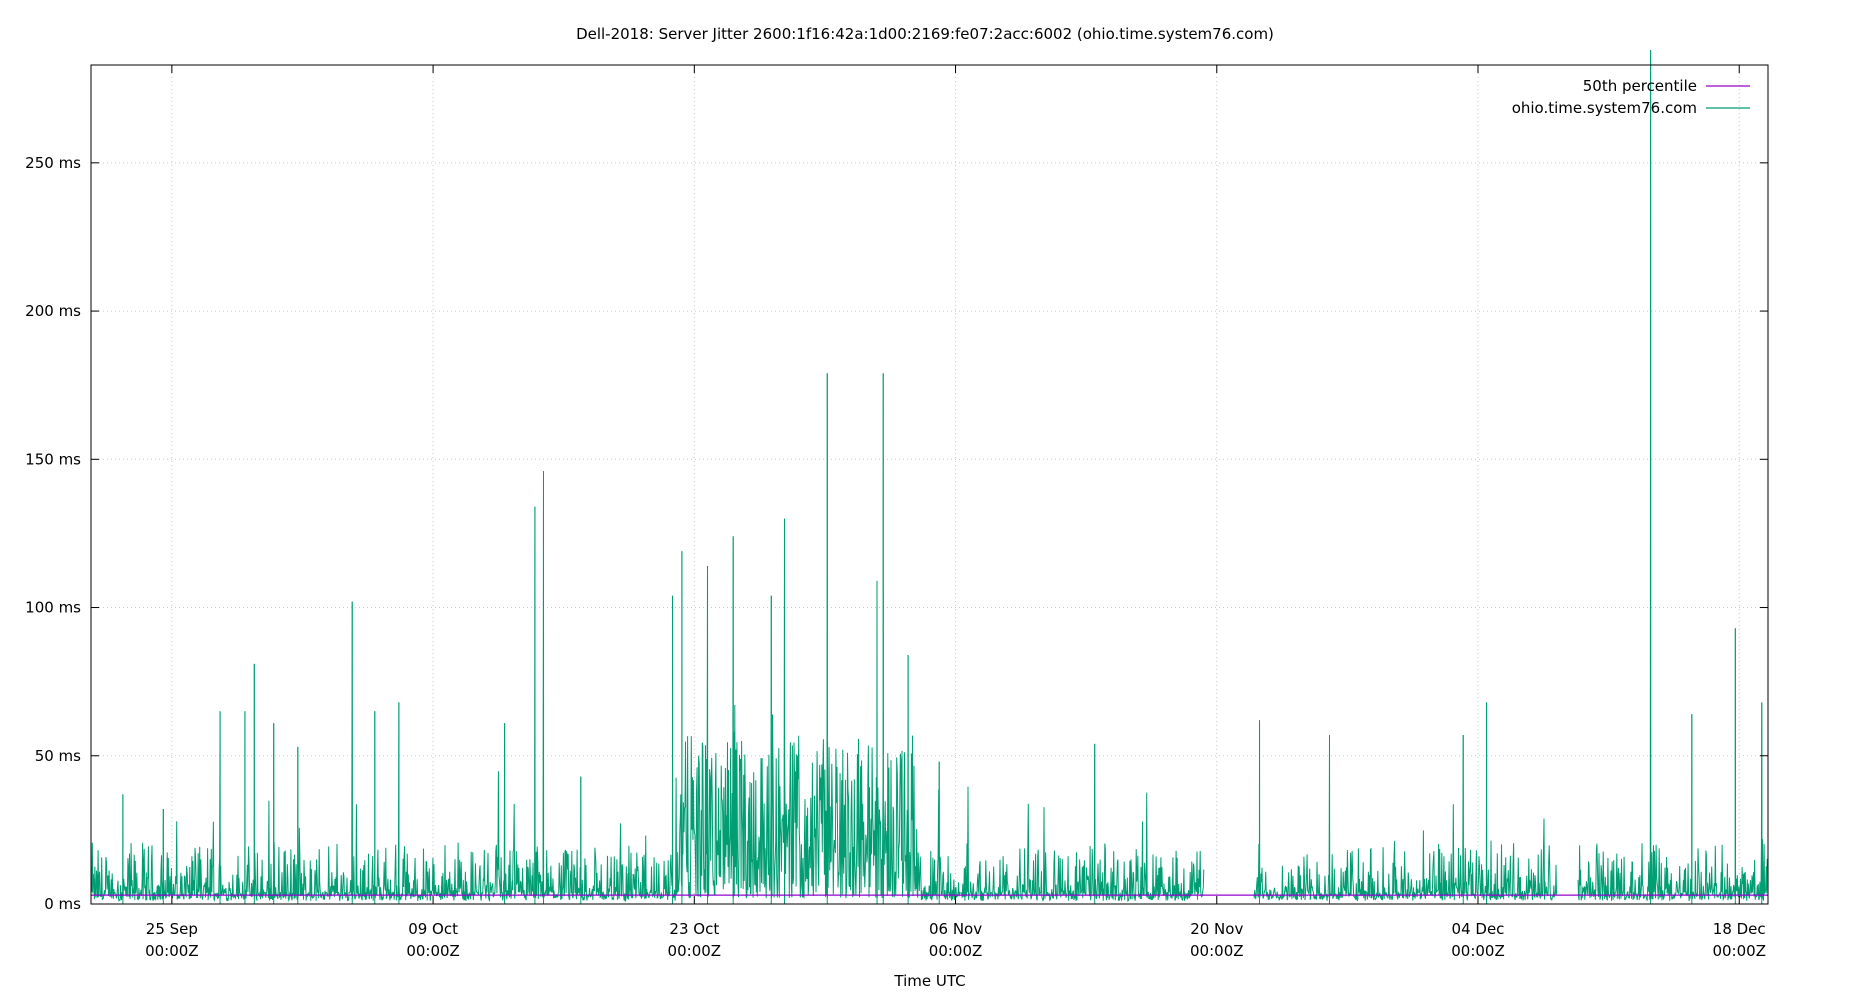  Describe the element at coordinates (955, 929) in the screenshot. I see `x-tick-label: 06 Nov` at that location.